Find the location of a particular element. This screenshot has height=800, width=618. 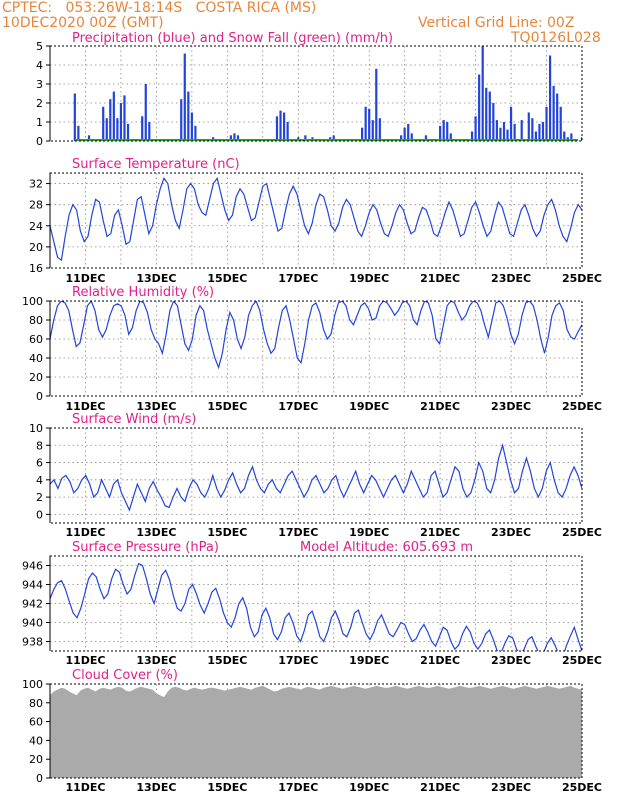

y-tick-label: 2 is located at coordinates (39, 103).